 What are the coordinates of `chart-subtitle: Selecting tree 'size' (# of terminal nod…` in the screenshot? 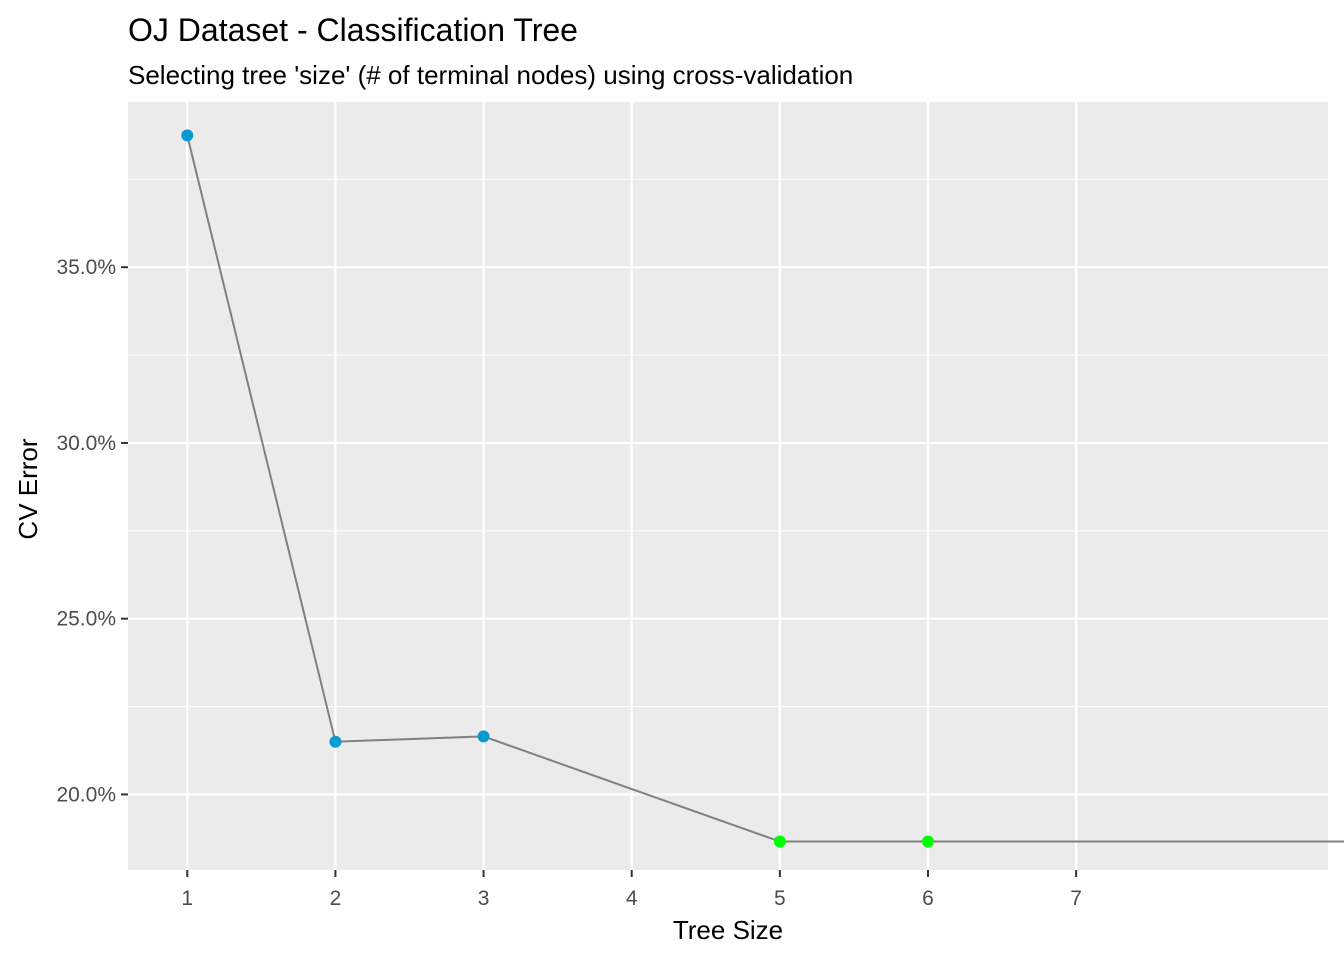 It's located at (490, 75).